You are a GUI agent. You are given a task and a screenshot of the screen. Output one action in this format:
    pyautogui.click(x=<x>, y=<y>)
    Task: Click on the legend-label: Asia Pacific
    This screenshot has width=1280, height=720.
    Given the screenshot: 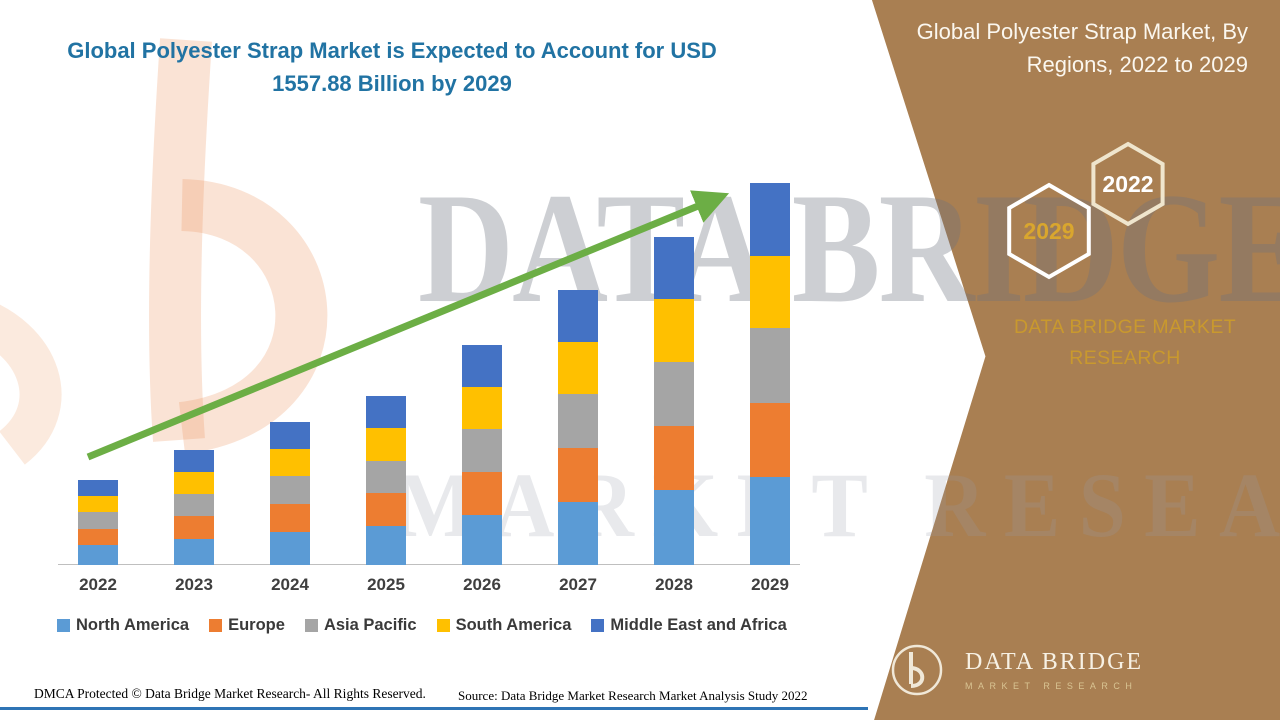 What is the action you would take?
    pyautogui.click(x=370, y=625)
    